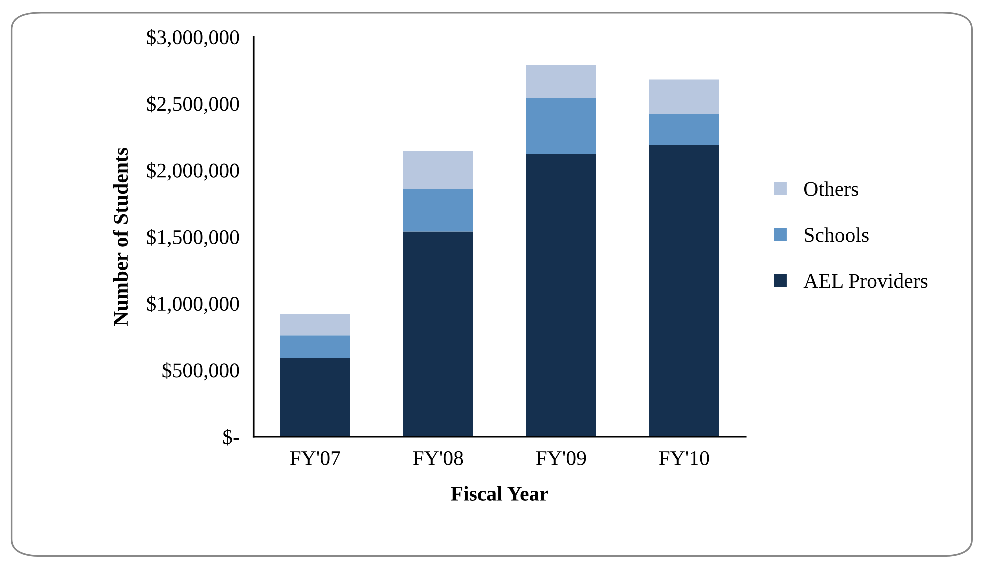 This screenshot has height=563, width=984. I want to click on y-axis-title: Number of Students, so click(120, 237).